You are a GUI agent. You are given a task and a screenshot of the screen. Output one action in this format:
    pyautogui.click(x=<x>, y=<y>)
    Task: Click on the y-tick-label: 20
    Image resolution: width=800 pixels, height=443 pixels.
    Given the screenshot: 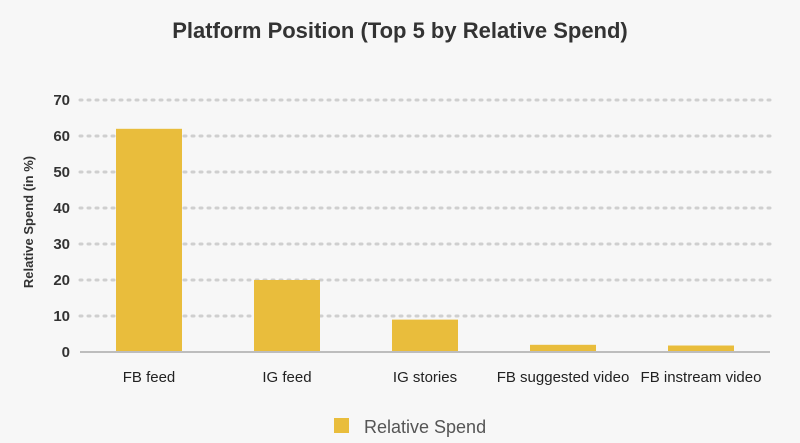 What is the action you would take?
    pyautogui.click(x=61, y=280)
    